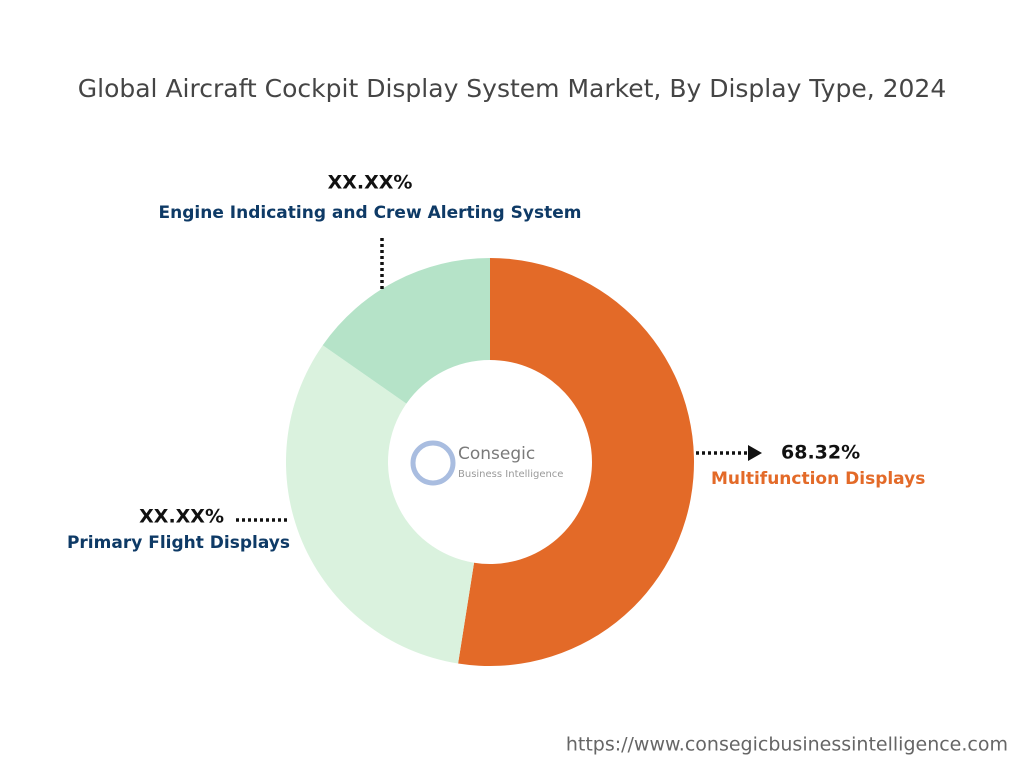 Image resolution: width=1024 pixels, height=772 pixels. Describe the element at coordinates (818, 479) in the screenshot. I see `category-label: Multifunction Displays` at that location.